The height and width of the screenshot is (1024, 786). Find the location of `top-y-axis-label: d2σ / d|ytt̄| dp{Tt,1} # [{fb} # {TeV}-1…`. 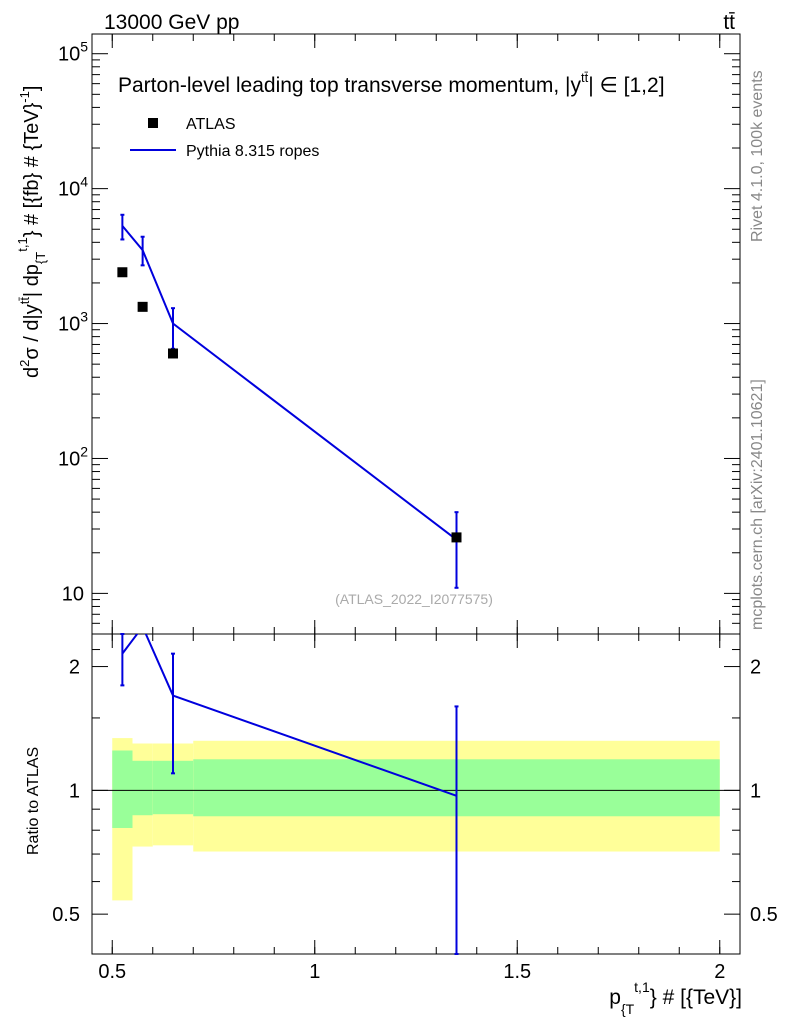

top-y-axis-label: d2σ / d|ytt̄| dp{Tt,1} # [{fb} # {TeV}-1… is located at coordinates (31, 232).